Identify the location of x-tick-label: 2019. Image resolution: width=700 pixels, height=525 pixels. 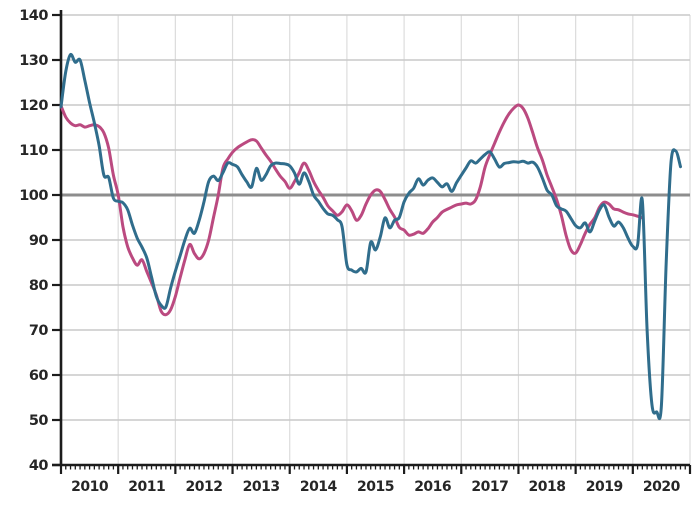
(604, 487).